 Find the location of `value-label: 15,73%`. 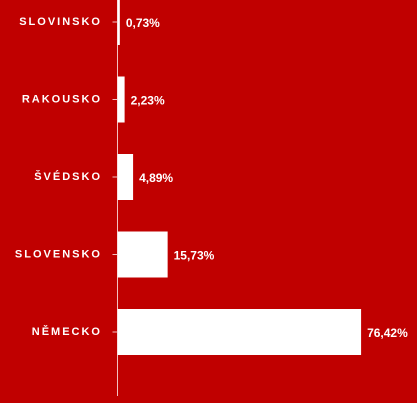

value-label: 15,73% is located at coordinates (194, 256).